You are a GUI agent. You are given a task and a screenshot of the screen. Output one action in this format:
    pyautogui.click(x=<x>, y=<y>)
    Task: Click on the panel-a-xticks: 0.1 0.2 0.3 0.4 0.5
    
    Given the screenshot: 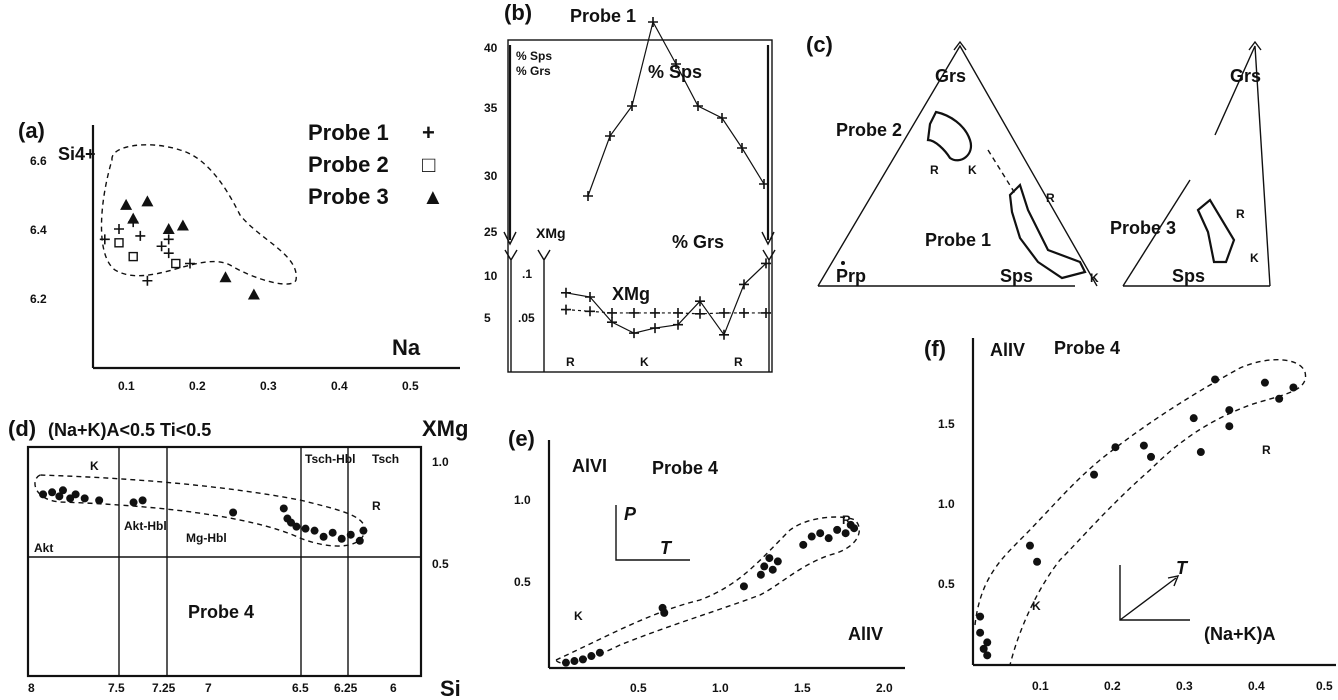 What is the action you would take?
    pyautogui.click(x=268, y=386)
    